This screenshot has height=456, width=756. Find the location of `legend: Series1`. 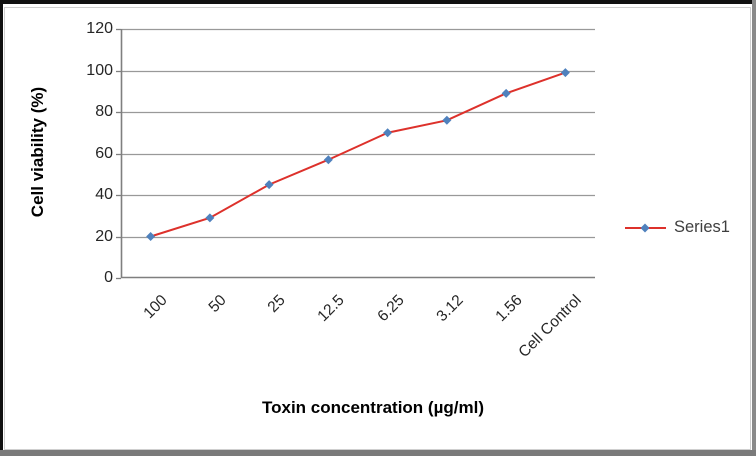

legend: Series1 is located at coordinates (677, 227).